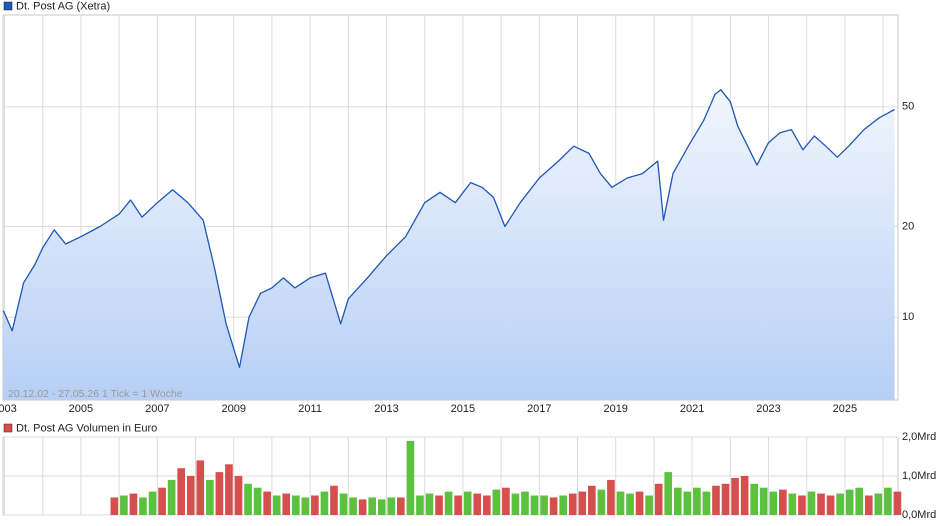 The image size is (940, 526). What do you see at coordinates (615, 409) in the screenshot?
I see `x-tick-label: 2019` at bounding box center [615, 409].